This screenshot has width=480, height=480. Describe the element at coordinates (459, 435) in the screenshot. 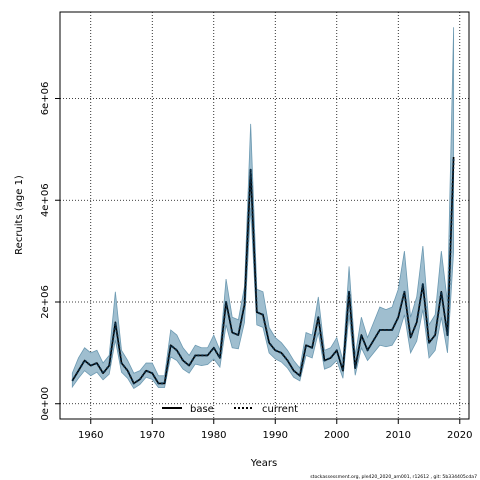

I see `x-tick-label: 2020` at that location.